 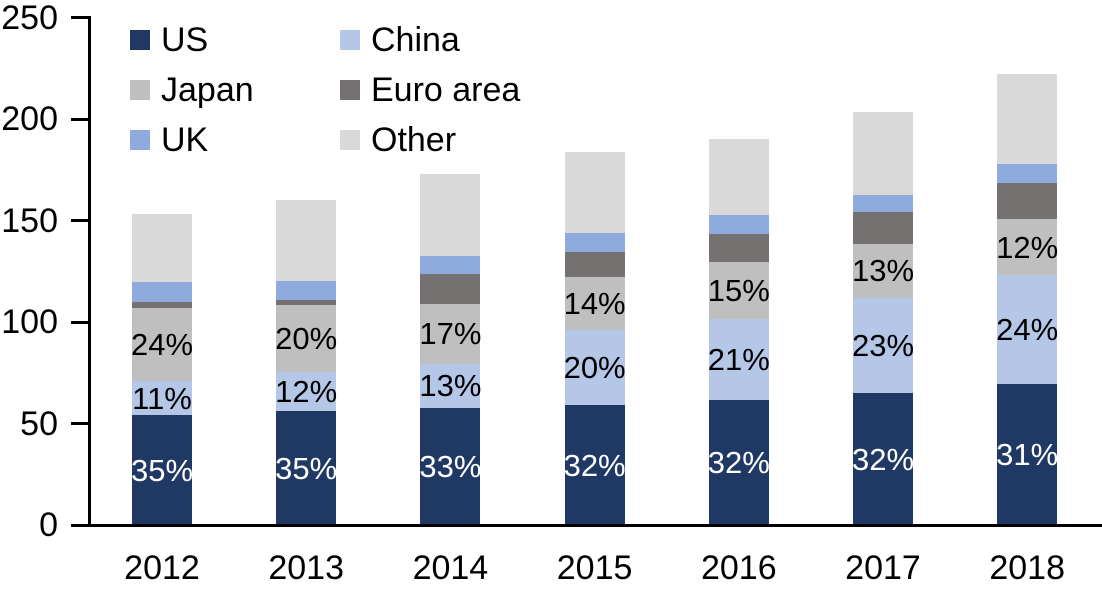 I want to click on y-axis-label: 150, so click(x=29, y=220).